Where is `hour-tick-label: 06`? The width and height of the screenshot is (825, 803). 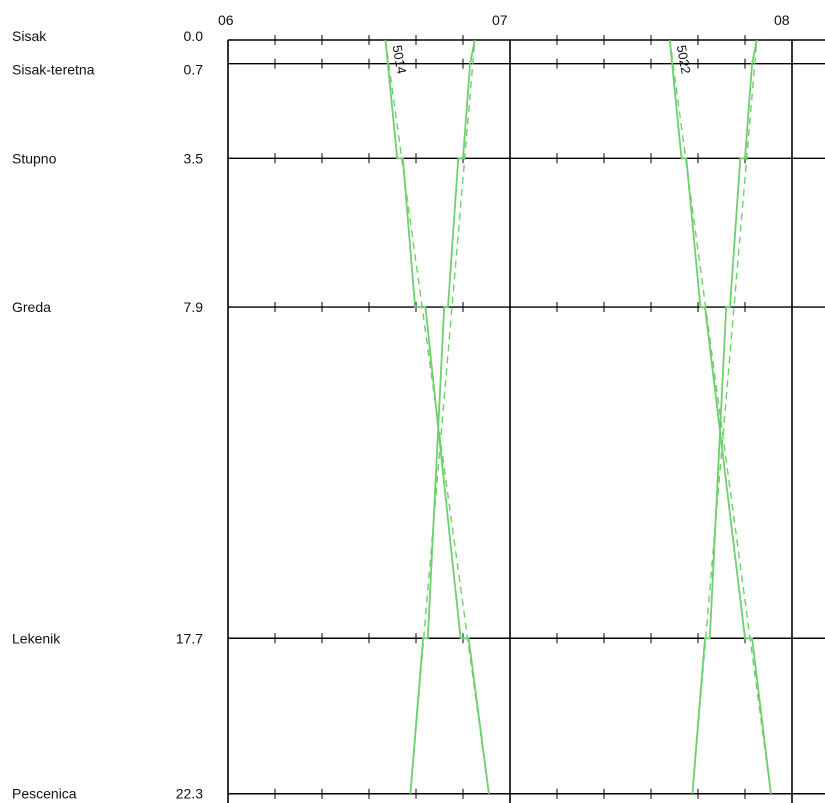 hour-tick-label: 06 is located at coordinates (226, 20).